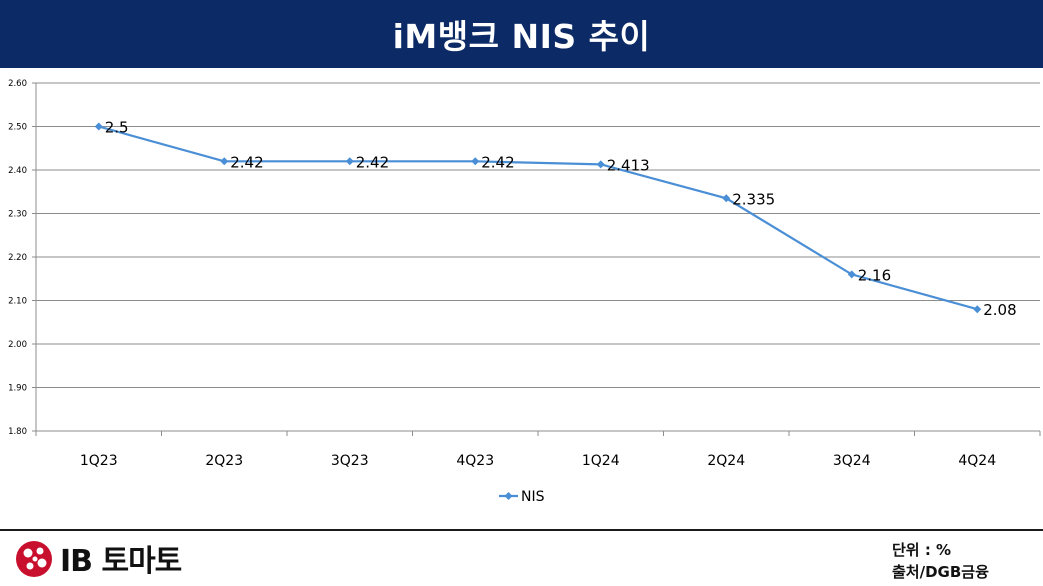  Describe the element at coordinates (874, 275) in the screenshot. I see `data-label: 2.16` at that location.